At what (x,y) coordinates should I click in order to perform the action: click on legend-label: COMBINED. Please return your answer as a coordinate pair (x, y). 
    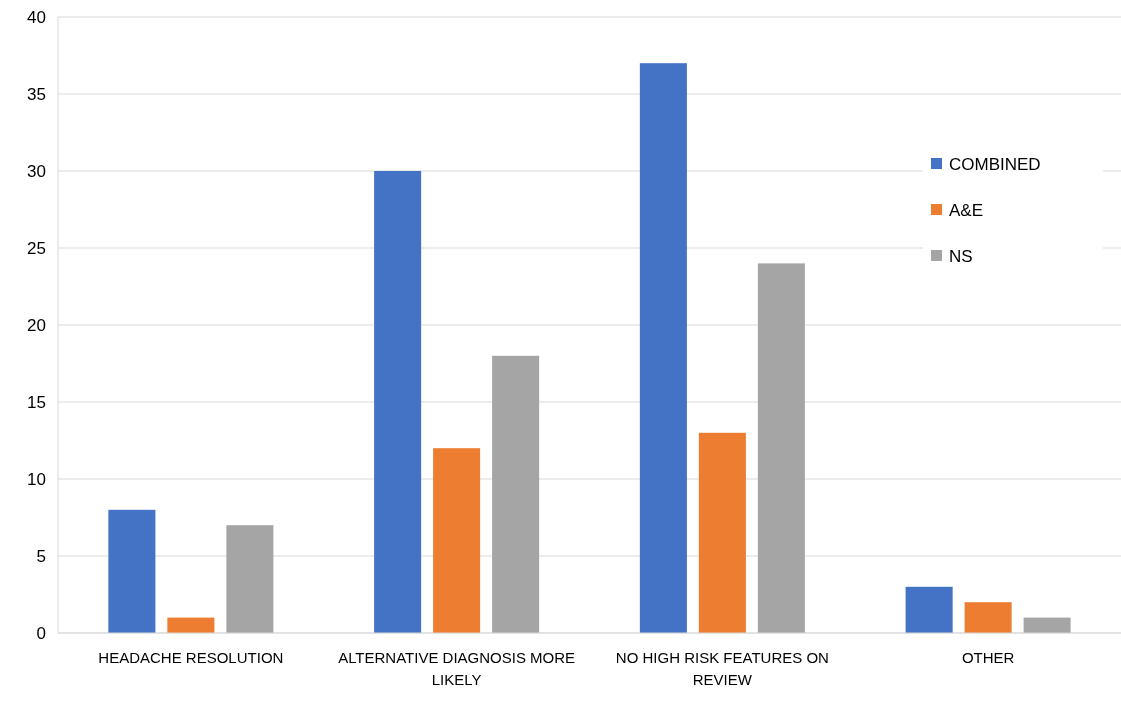
    Looking at the image, I should click on (995, 164).